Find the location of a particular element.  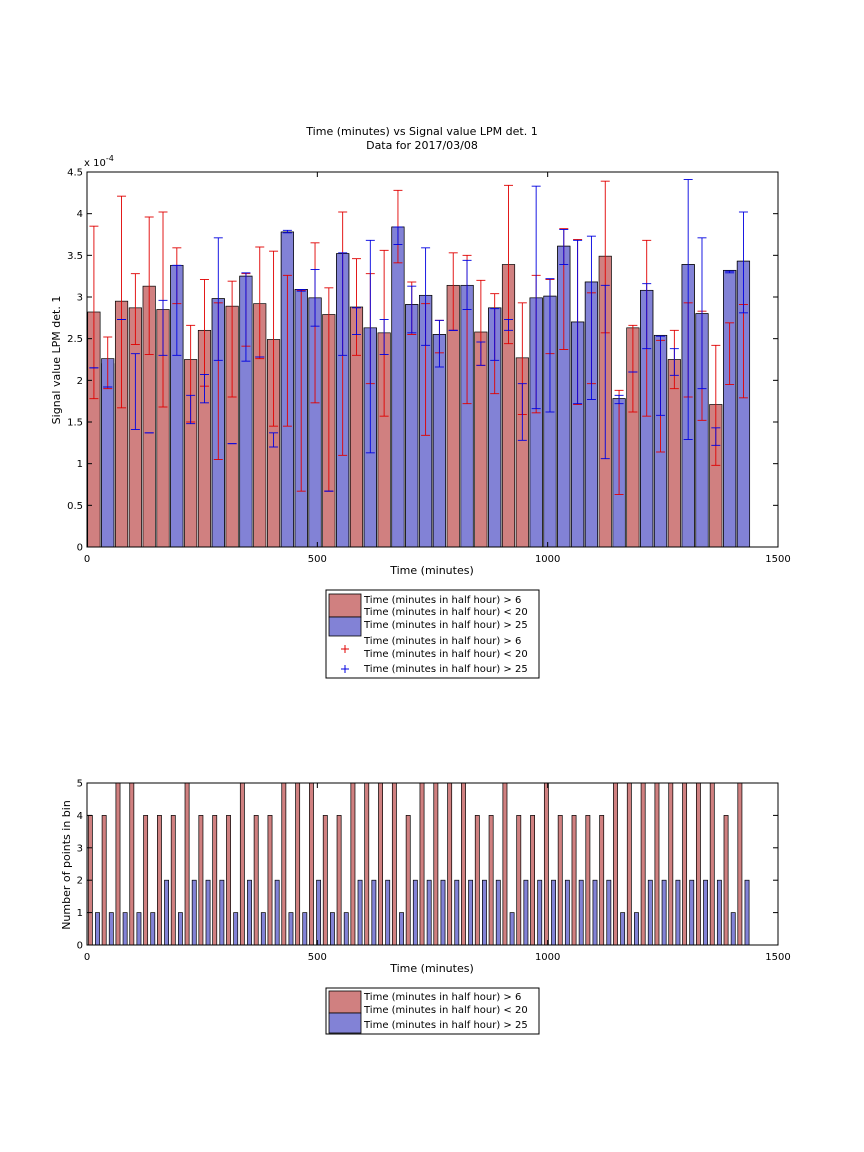

exponent-power: -4 is located at coordinates (110, 158).